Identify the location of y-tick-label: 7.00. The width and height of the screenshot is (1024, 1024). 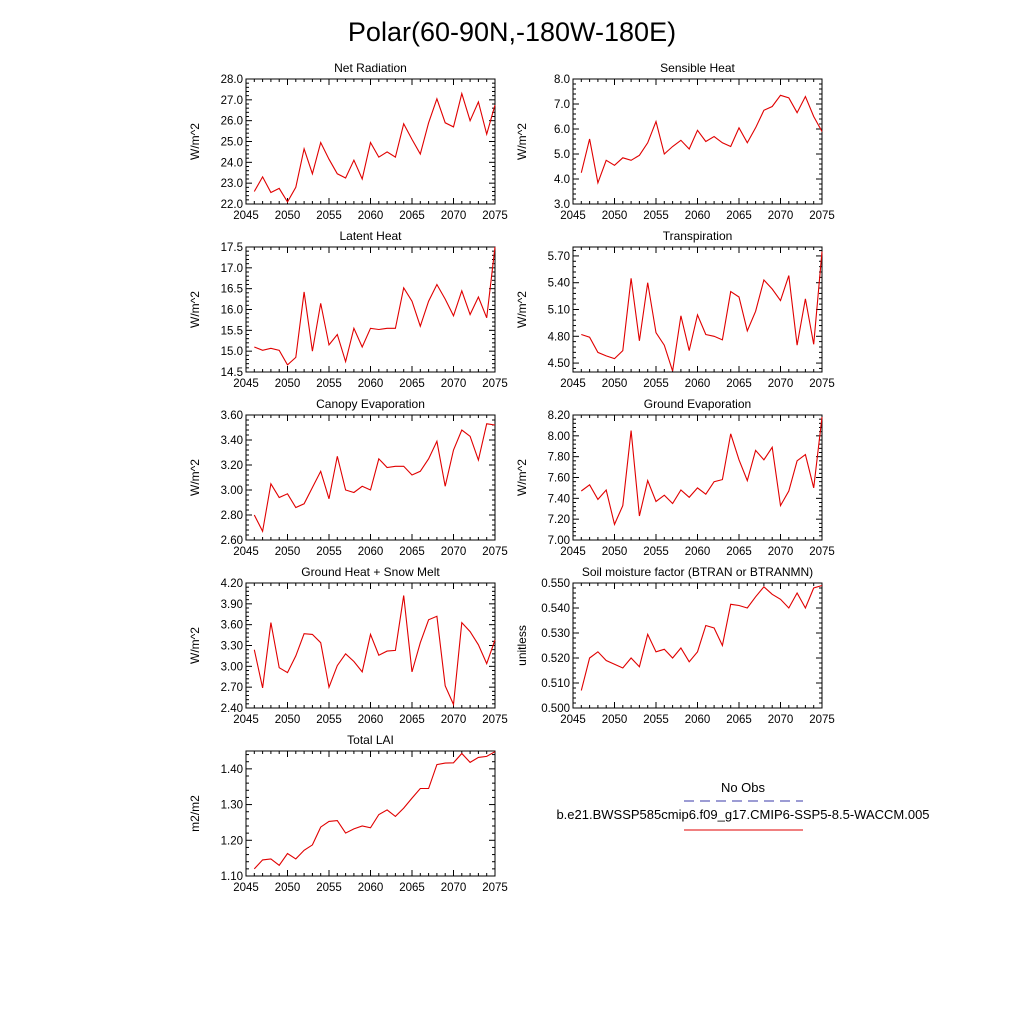
(559, 541).